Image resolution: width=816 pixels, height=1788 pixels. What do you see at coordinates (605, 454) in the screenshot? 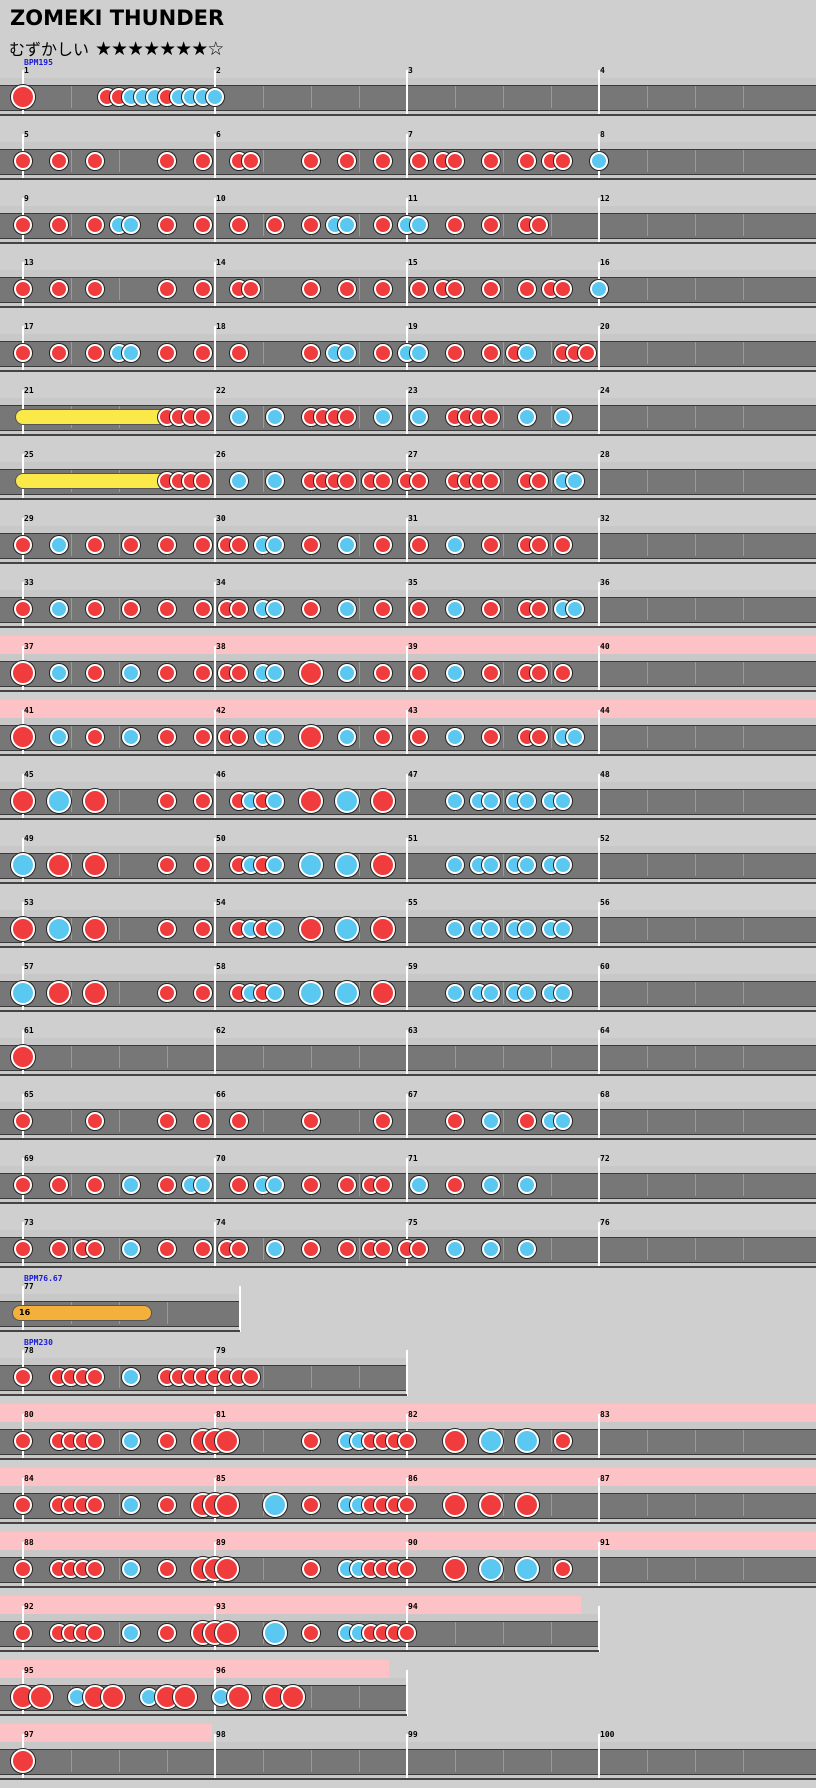
I see `measure-number: 28` at bounding box center [605, 454].